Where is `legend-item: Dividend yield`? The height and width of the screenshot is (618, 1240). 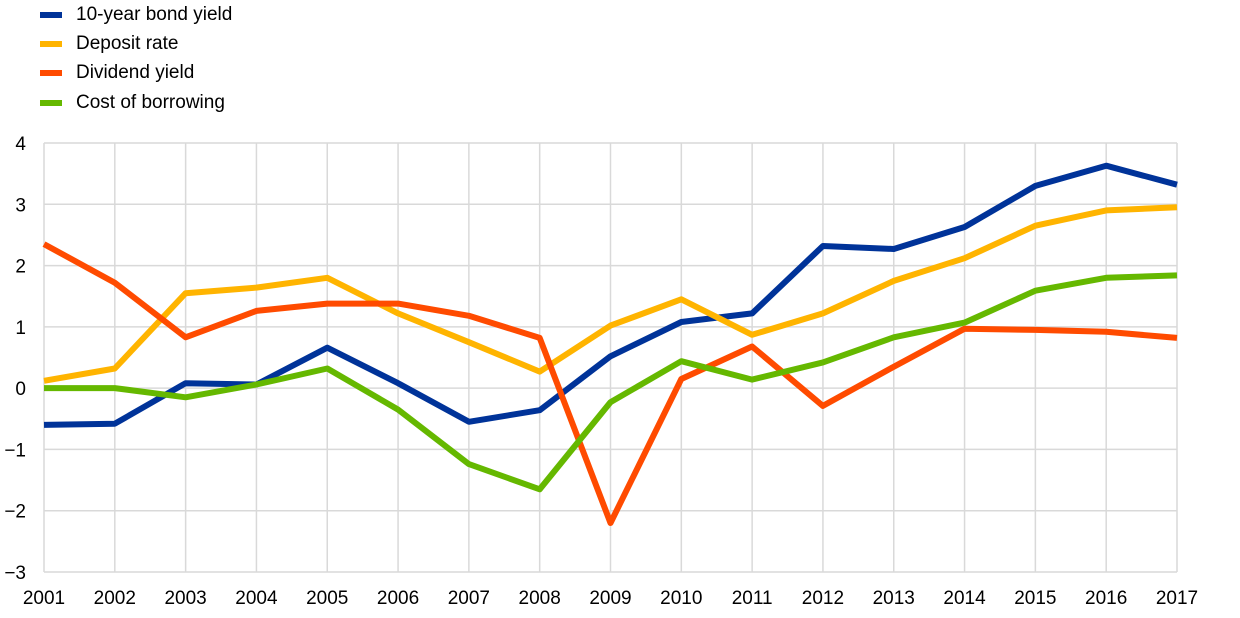
legend-item: Dividend yield is located at coordinates (136, 73).